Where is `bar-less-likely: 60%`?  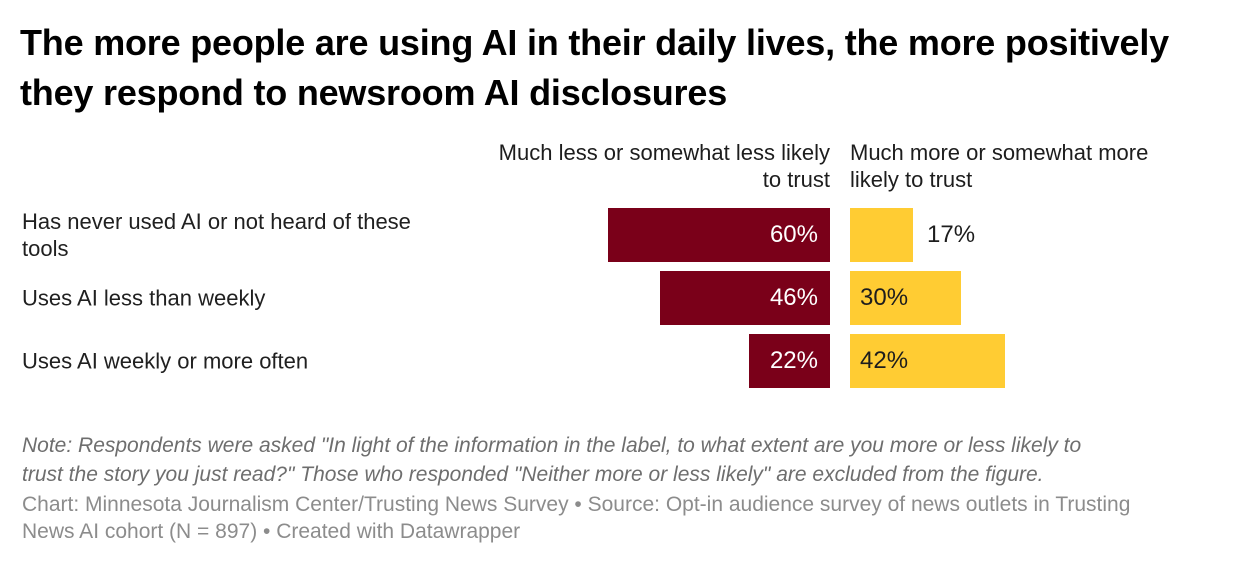
bar-less-likely: 60% is located at coordinates (719, 235).